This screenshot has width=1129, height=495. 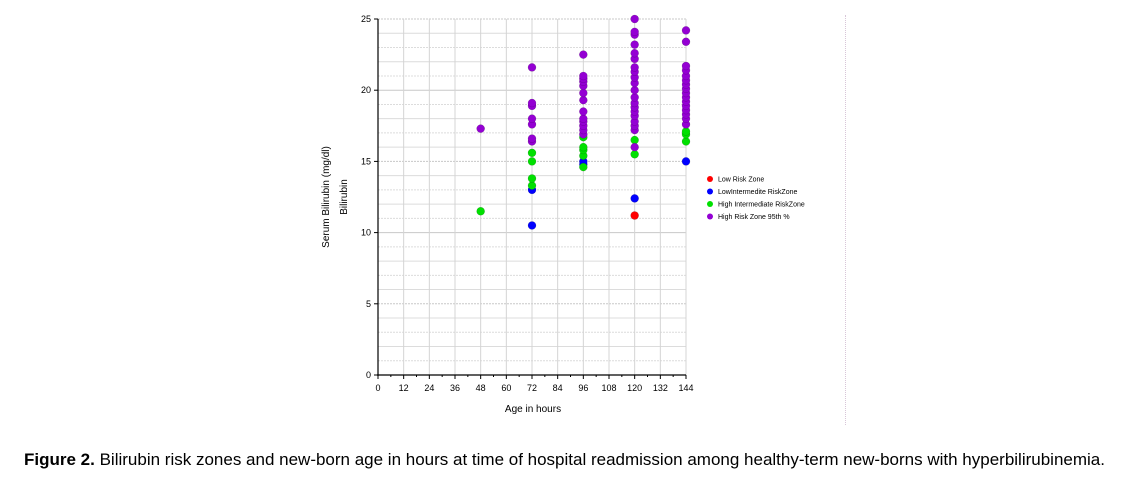 I want to click on y-tick-label: 20, so click(x=366, y=90).